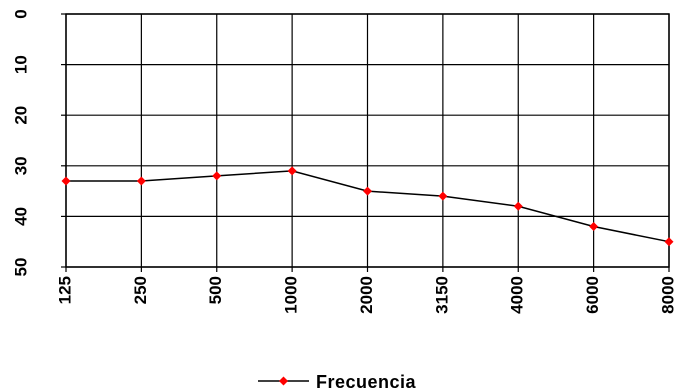 The width and height of the screenshot is (675, 391). I want to click on y-tick-label: 40, so click(20, 216).